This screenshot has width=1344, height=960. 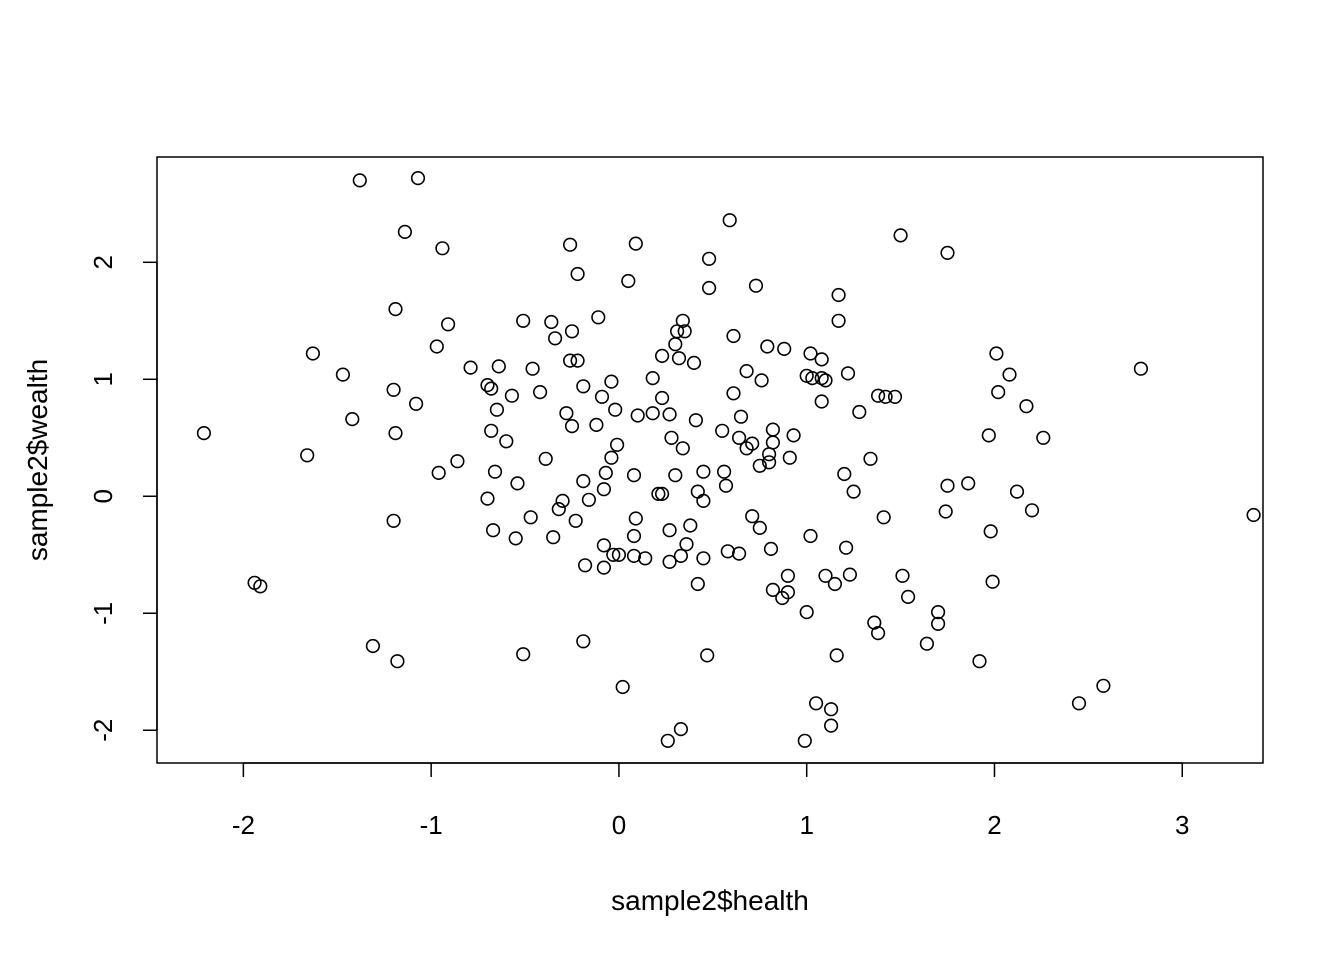 What do you see at coordinates (103, 613) in the screenshot?
I see `y-tick-label: -1` at bounding box center [103, 613].